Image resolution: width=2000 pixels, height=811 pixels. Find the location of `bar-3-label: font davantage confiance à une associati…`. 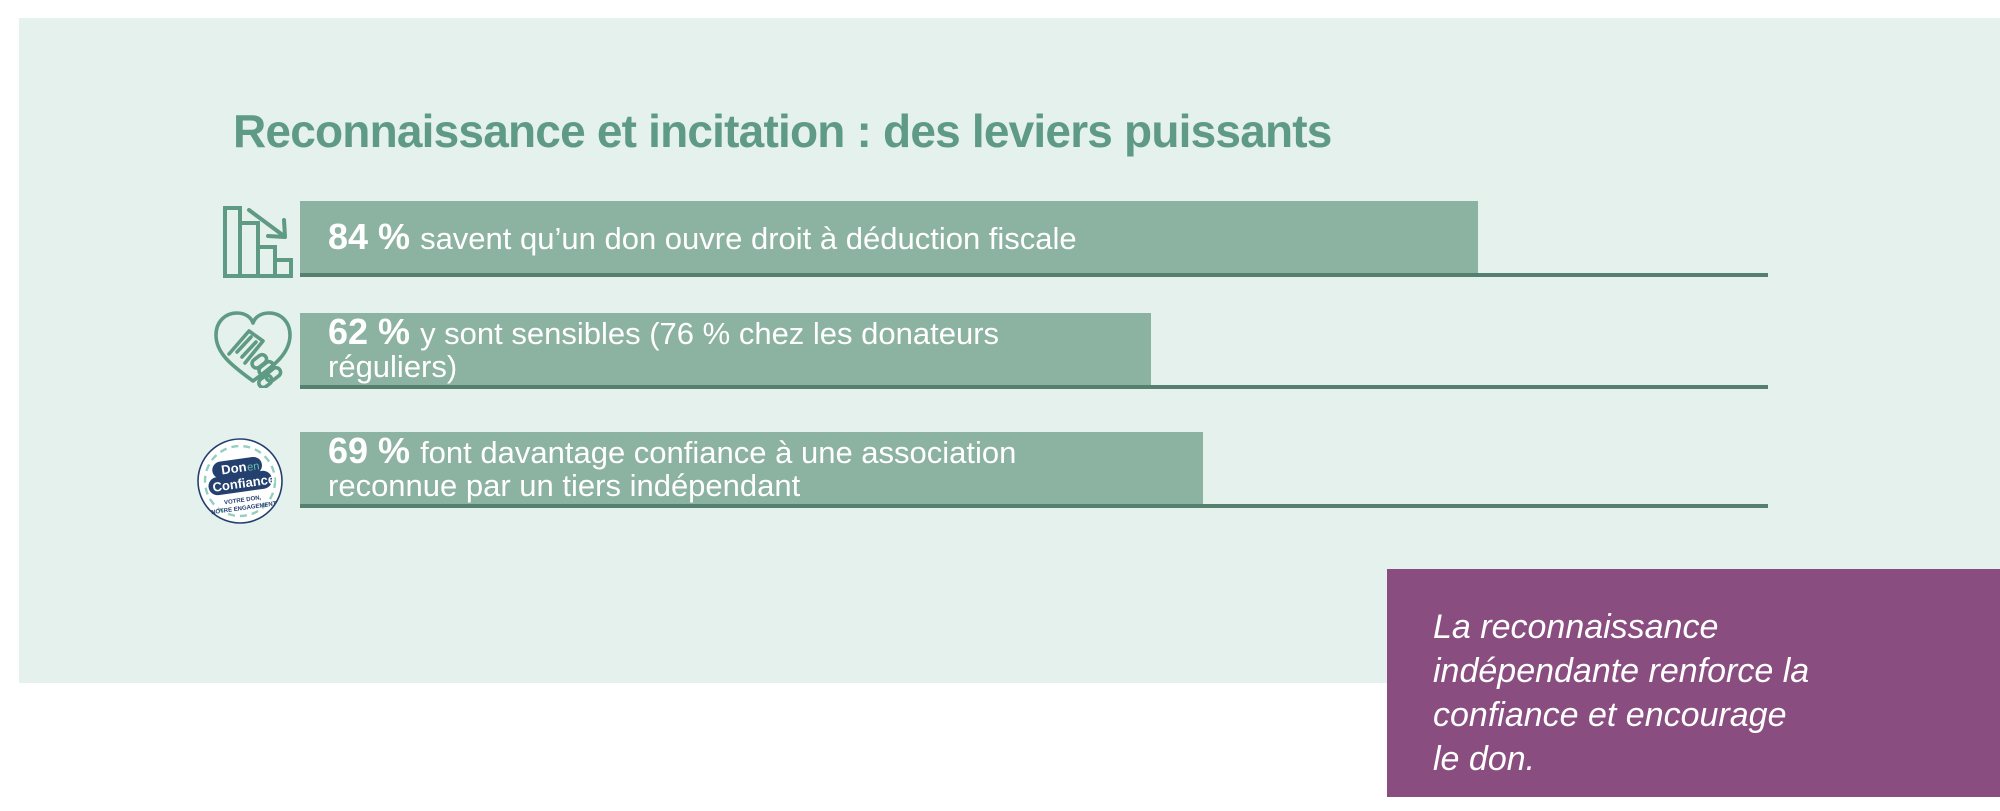

bar-3-label: font davantage confiance à une associati… is located at coordinates (718, 452).